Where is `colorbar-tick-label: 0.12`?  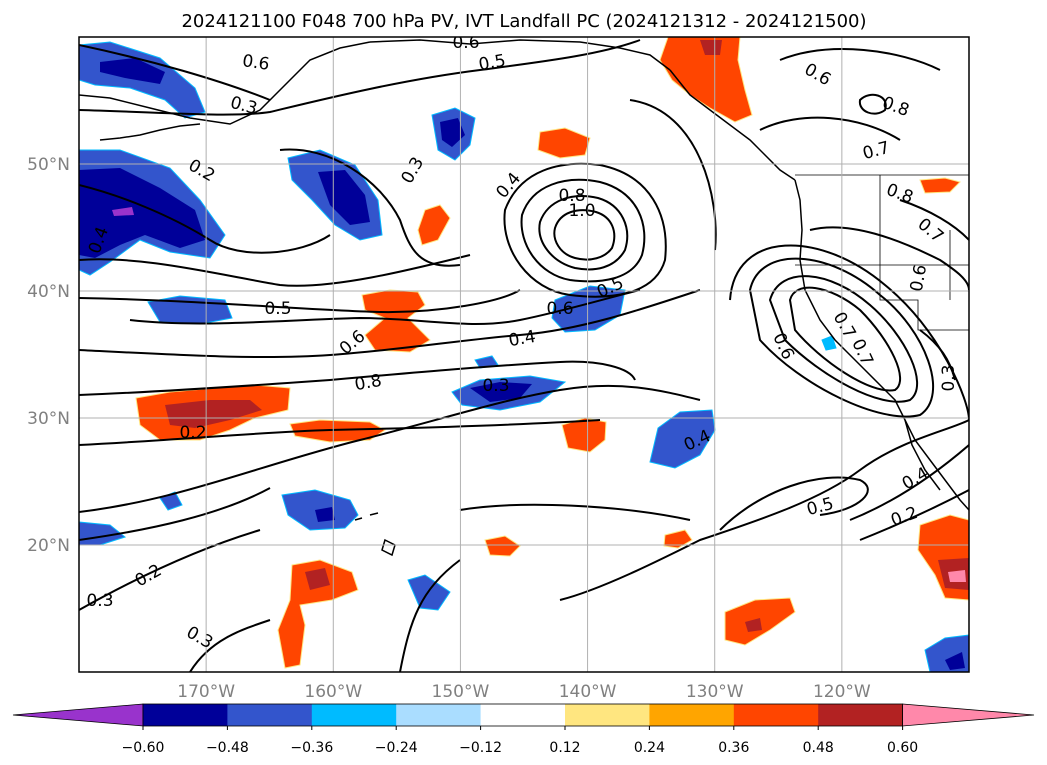 colorbar-tick-label: 0.12 is located at coordinates (564, 748).